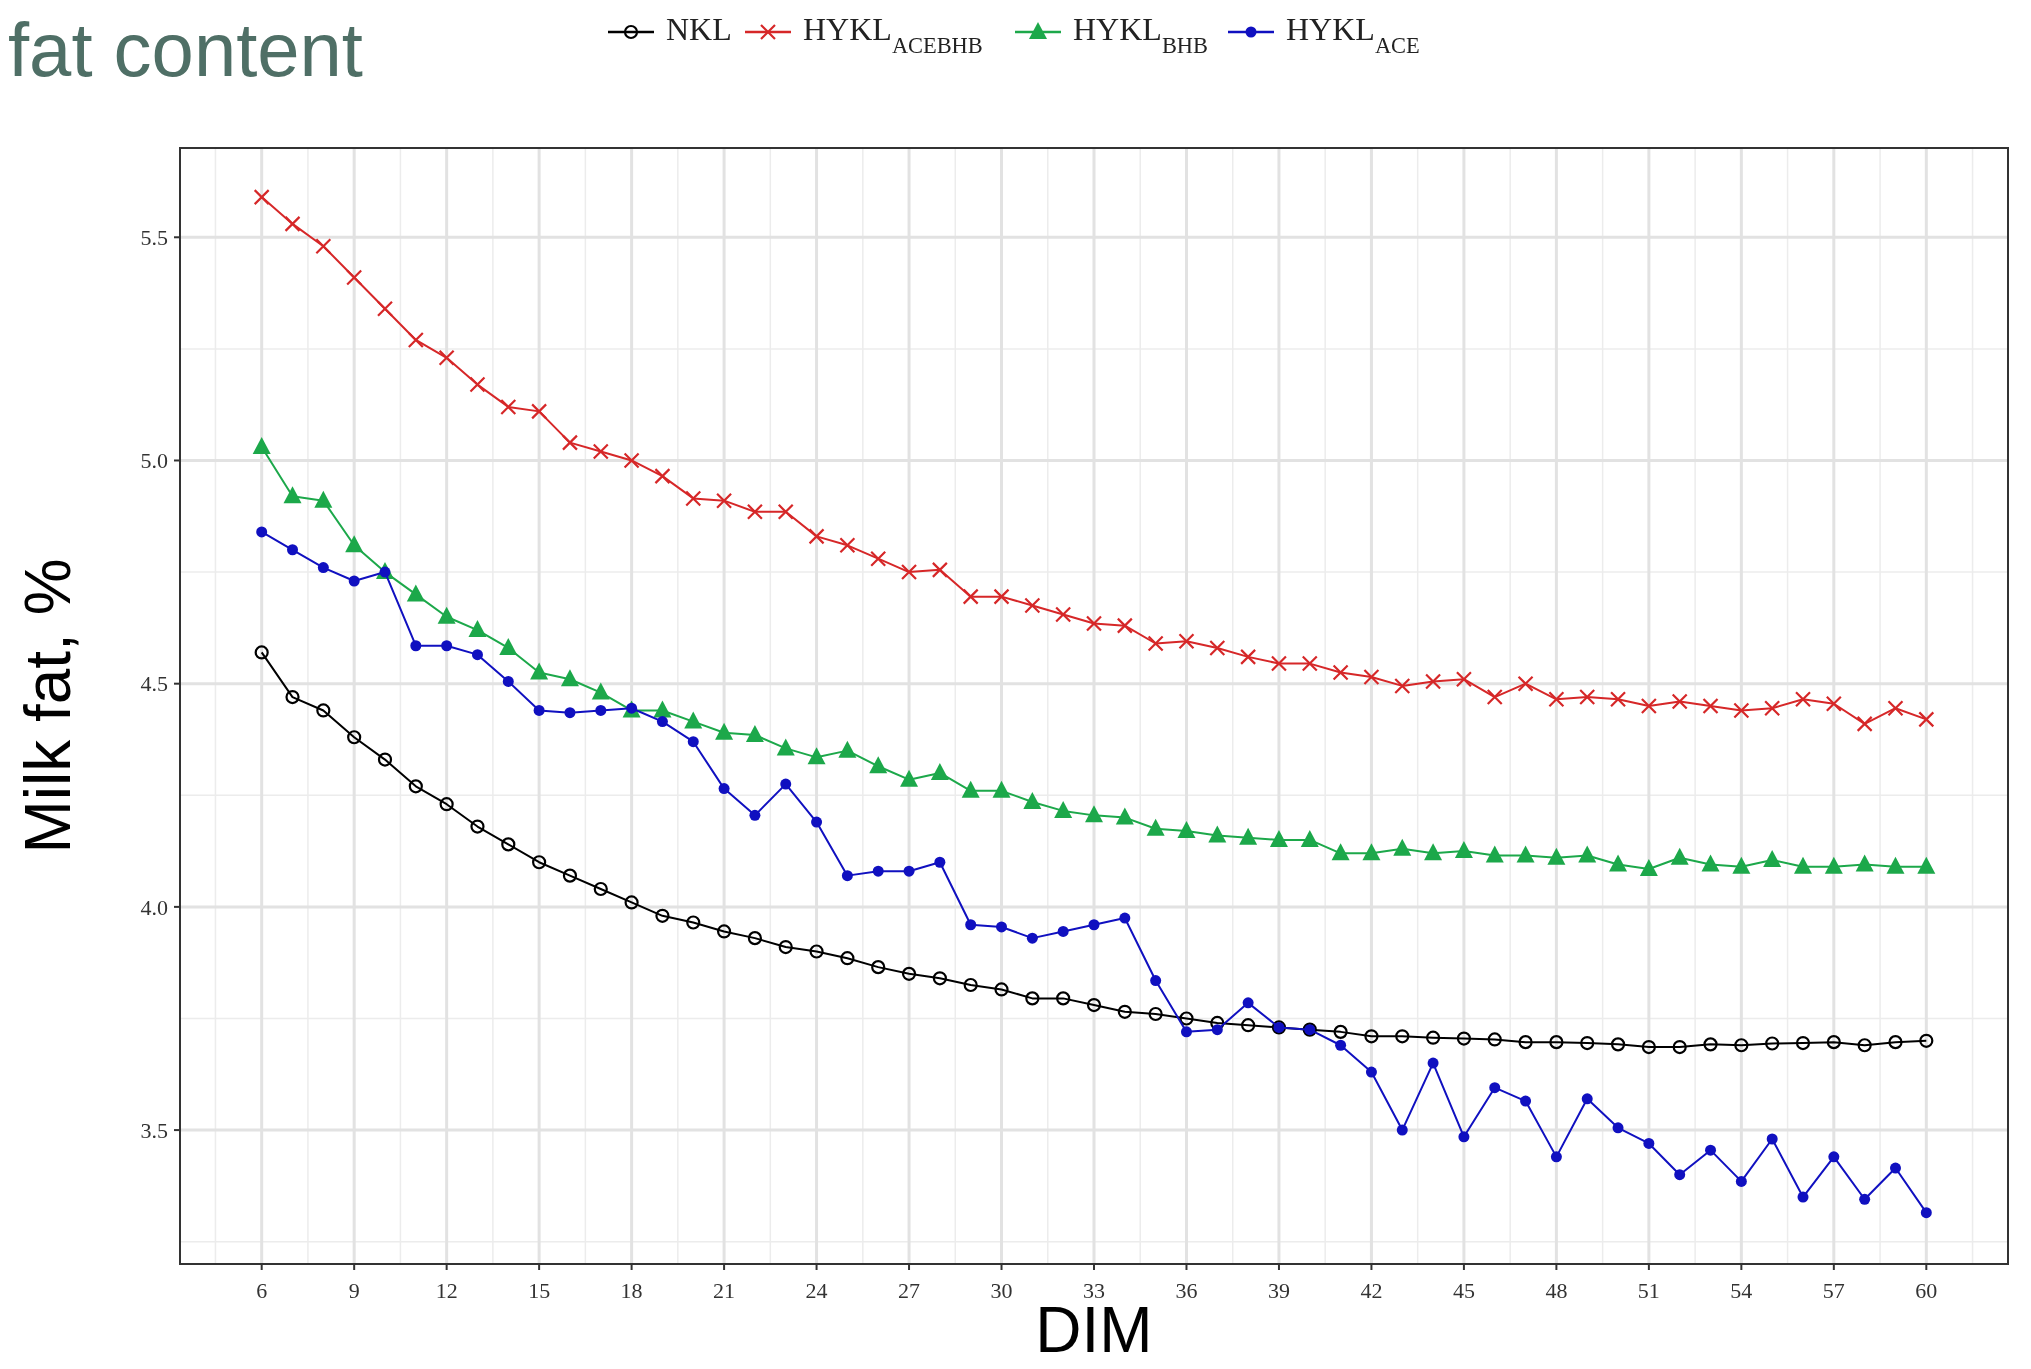 Image resolution: width=2031 pixels, height=1369 pixels. Describe the element at coordinates (909, 1290) in the screenshot. I see `x-tick-label: 27` at that location.